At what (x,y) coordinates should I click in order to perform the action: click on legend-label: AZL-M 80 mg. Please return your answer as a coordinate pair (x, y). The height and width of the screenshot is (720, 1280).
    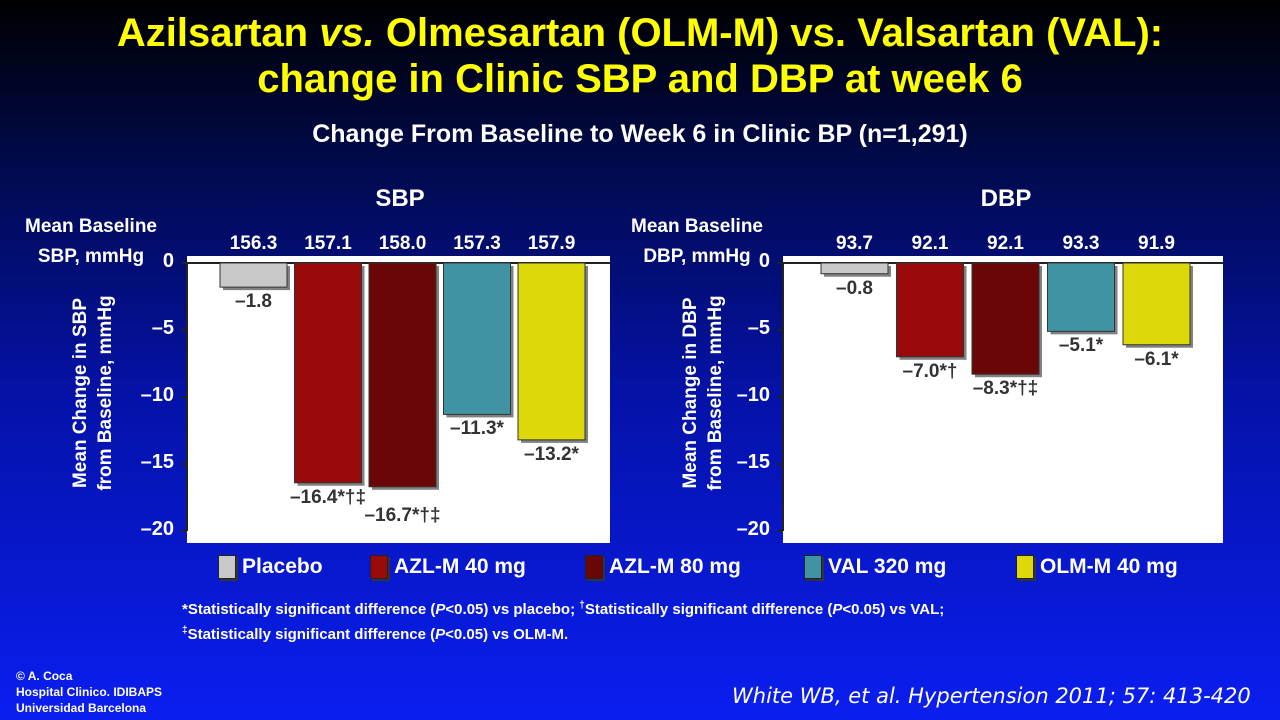
    Looking at the image, I should click on (675, 566).